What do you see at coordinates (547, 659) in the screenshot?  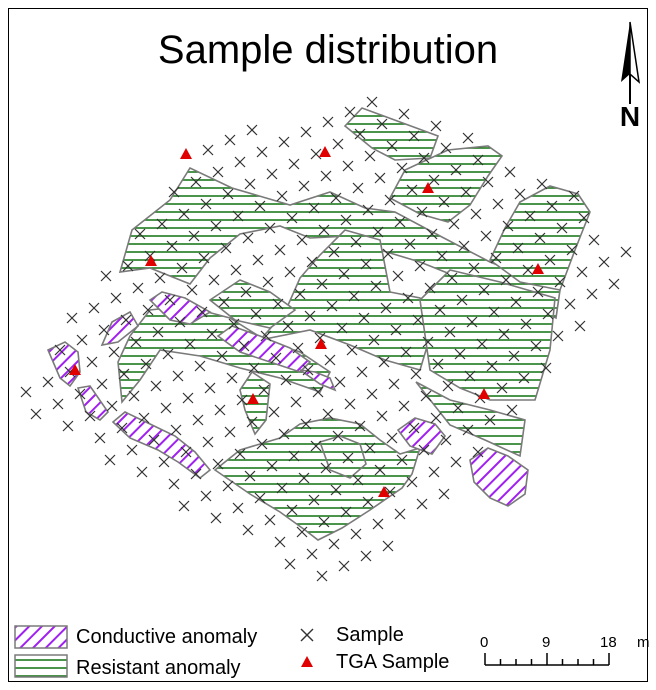 I see `scale-bar` at bounding box center [547, 659].